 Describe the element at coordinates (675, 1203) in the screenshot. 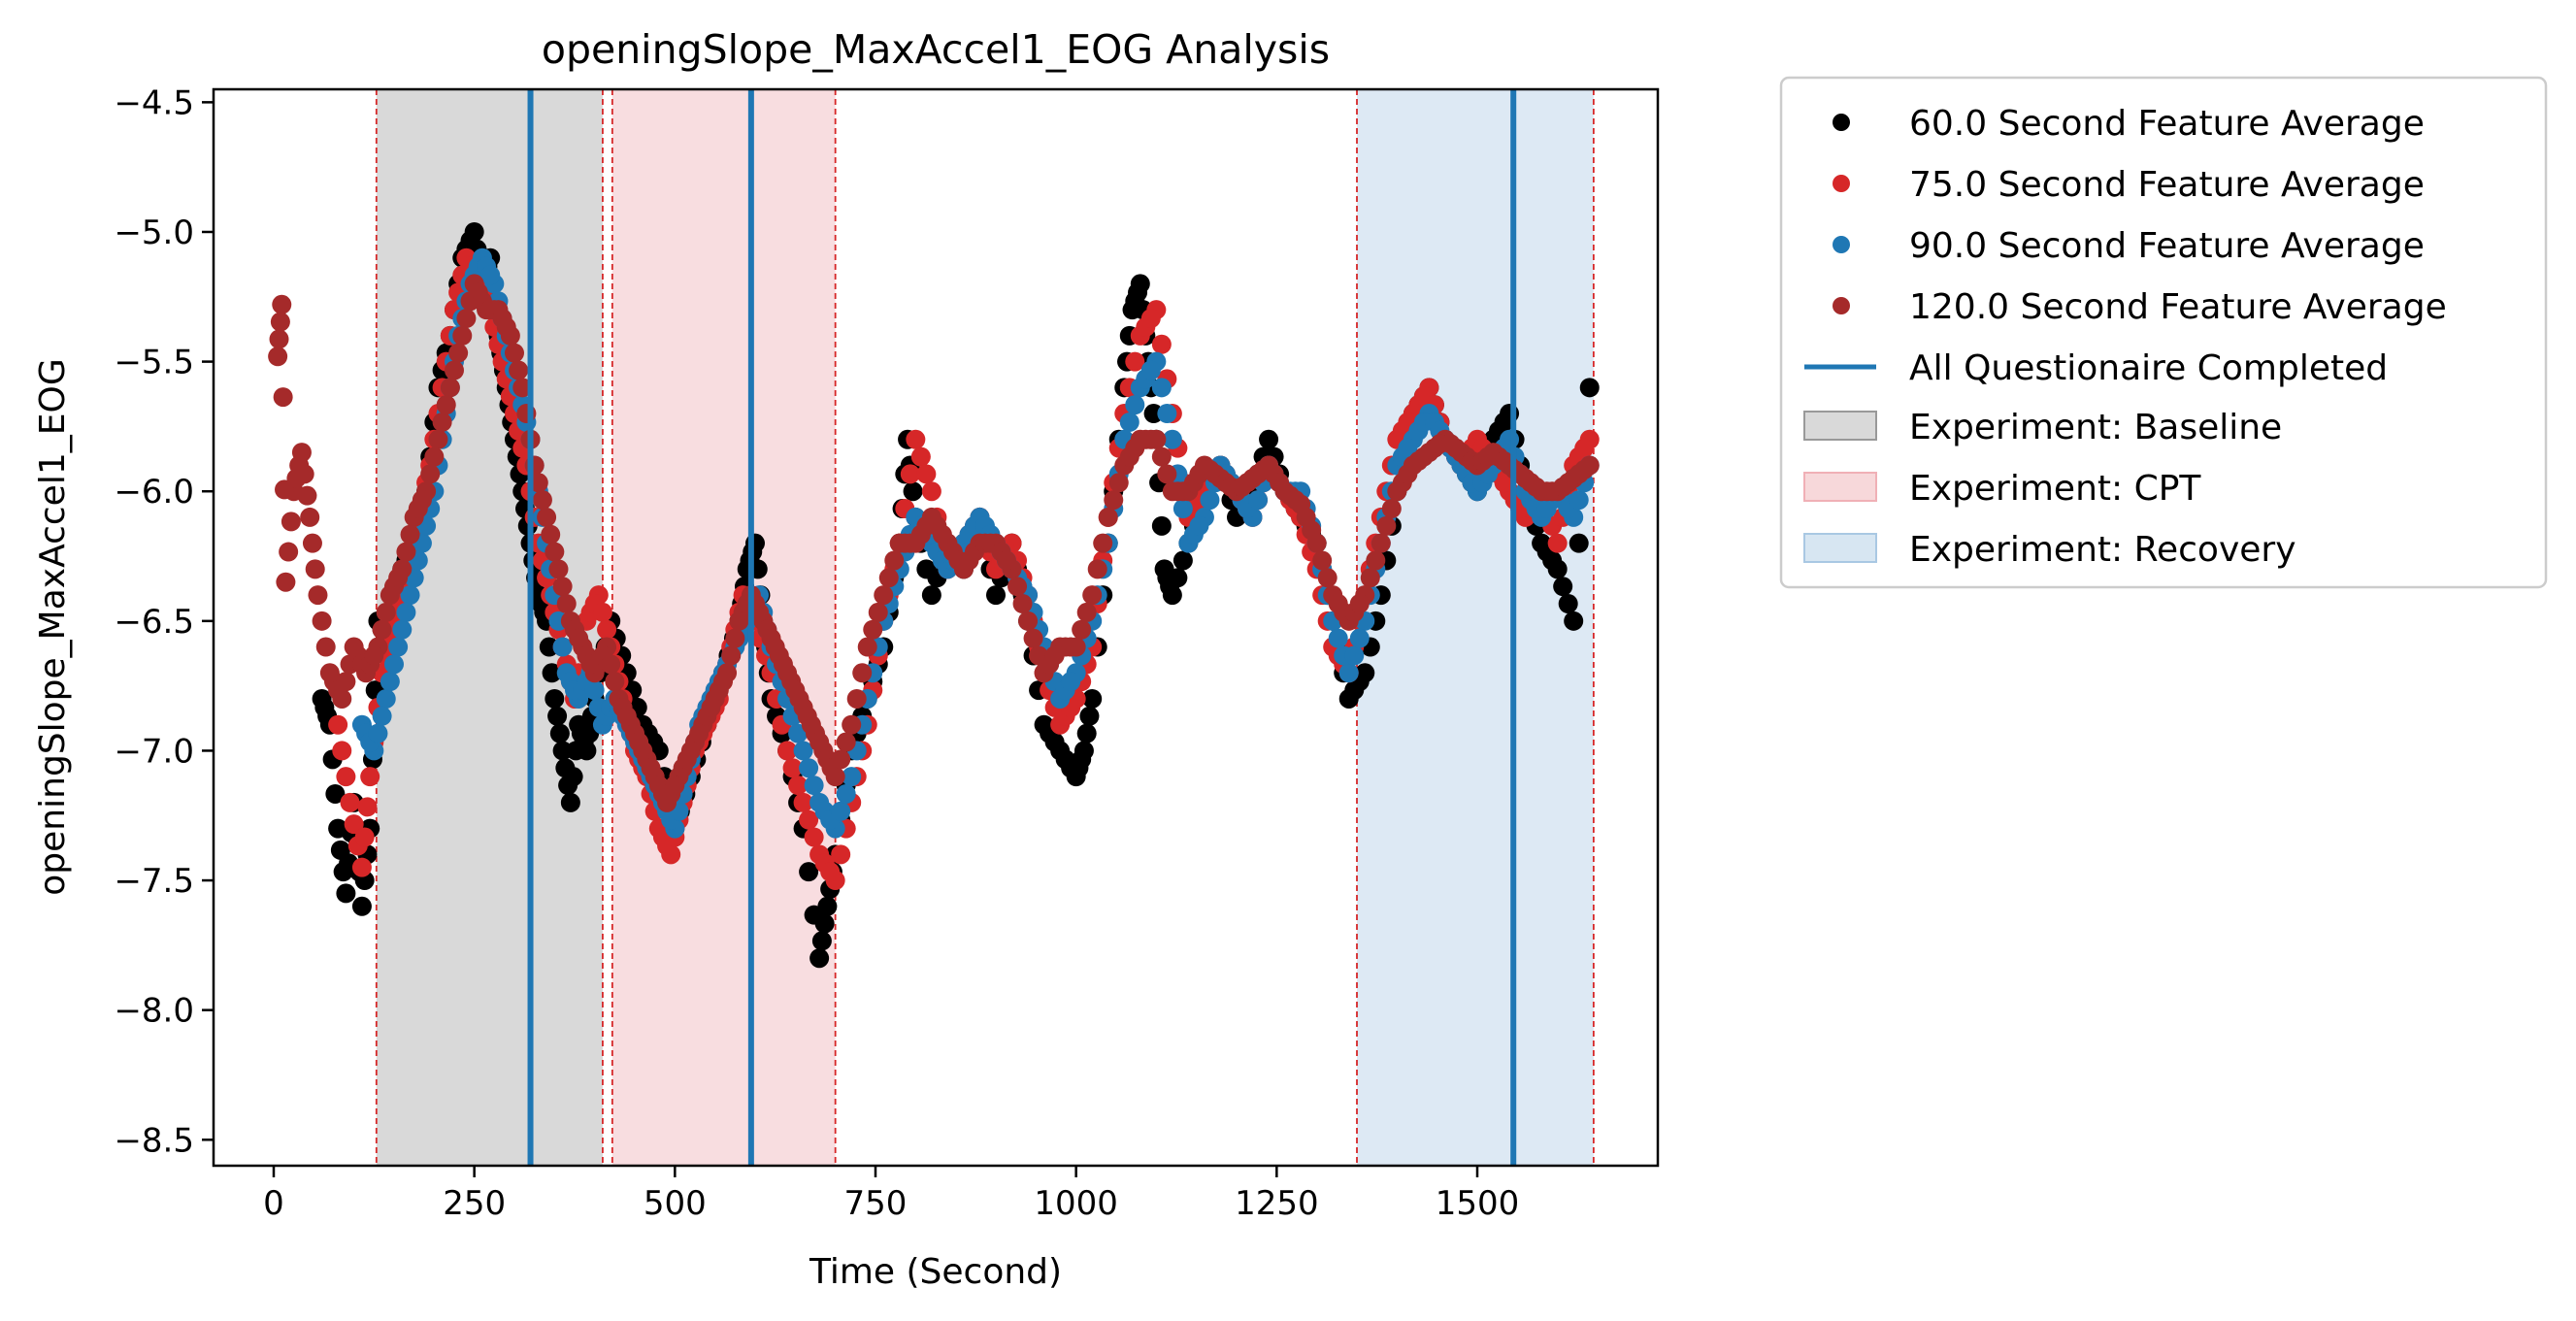

I see `x-tick-label: 500` at that location.